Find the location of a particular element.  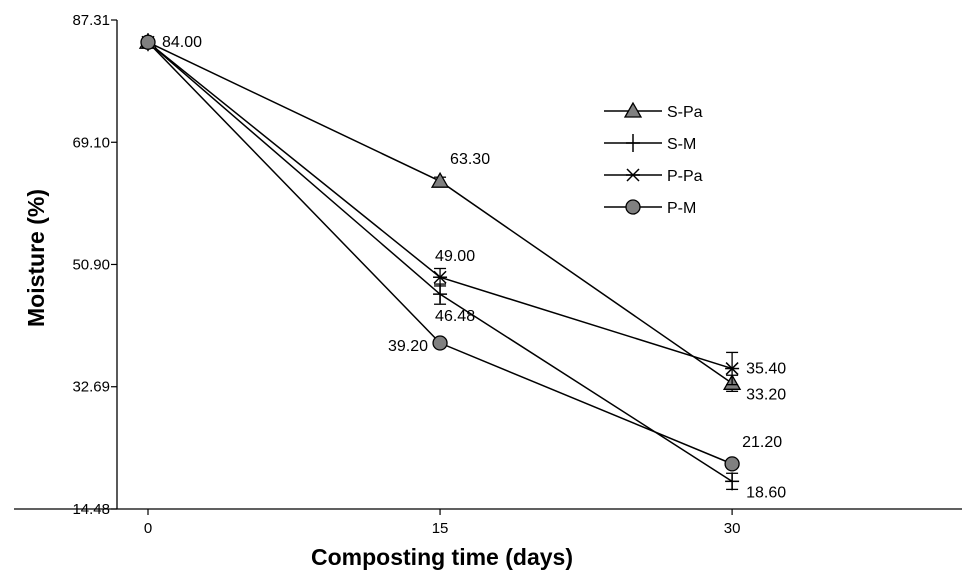

data-label: 35.40 is located at coordinates (766, 369).